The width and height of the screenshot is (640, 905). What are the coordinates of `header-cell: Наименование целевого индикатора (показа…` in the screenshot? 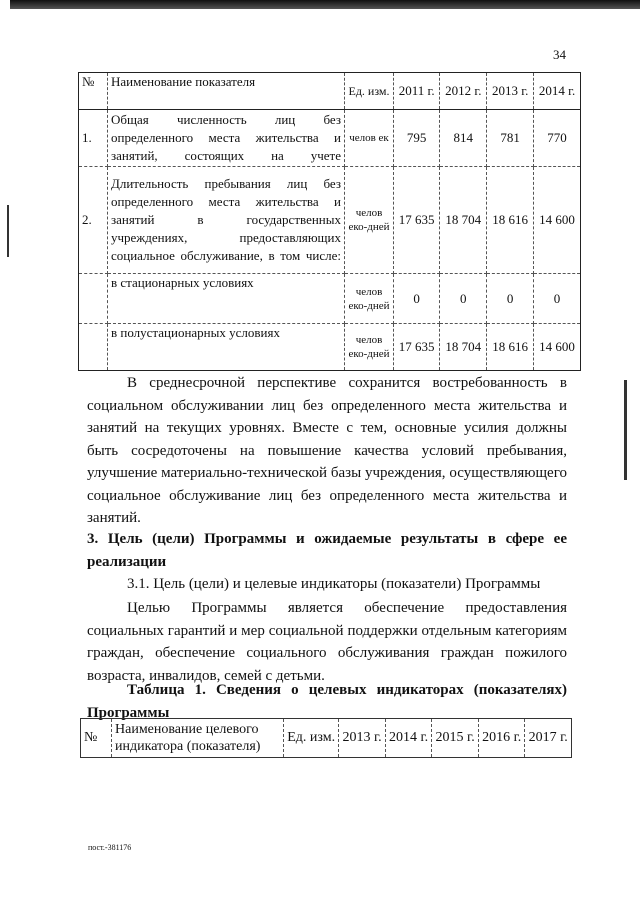 It's located at (197, 738).